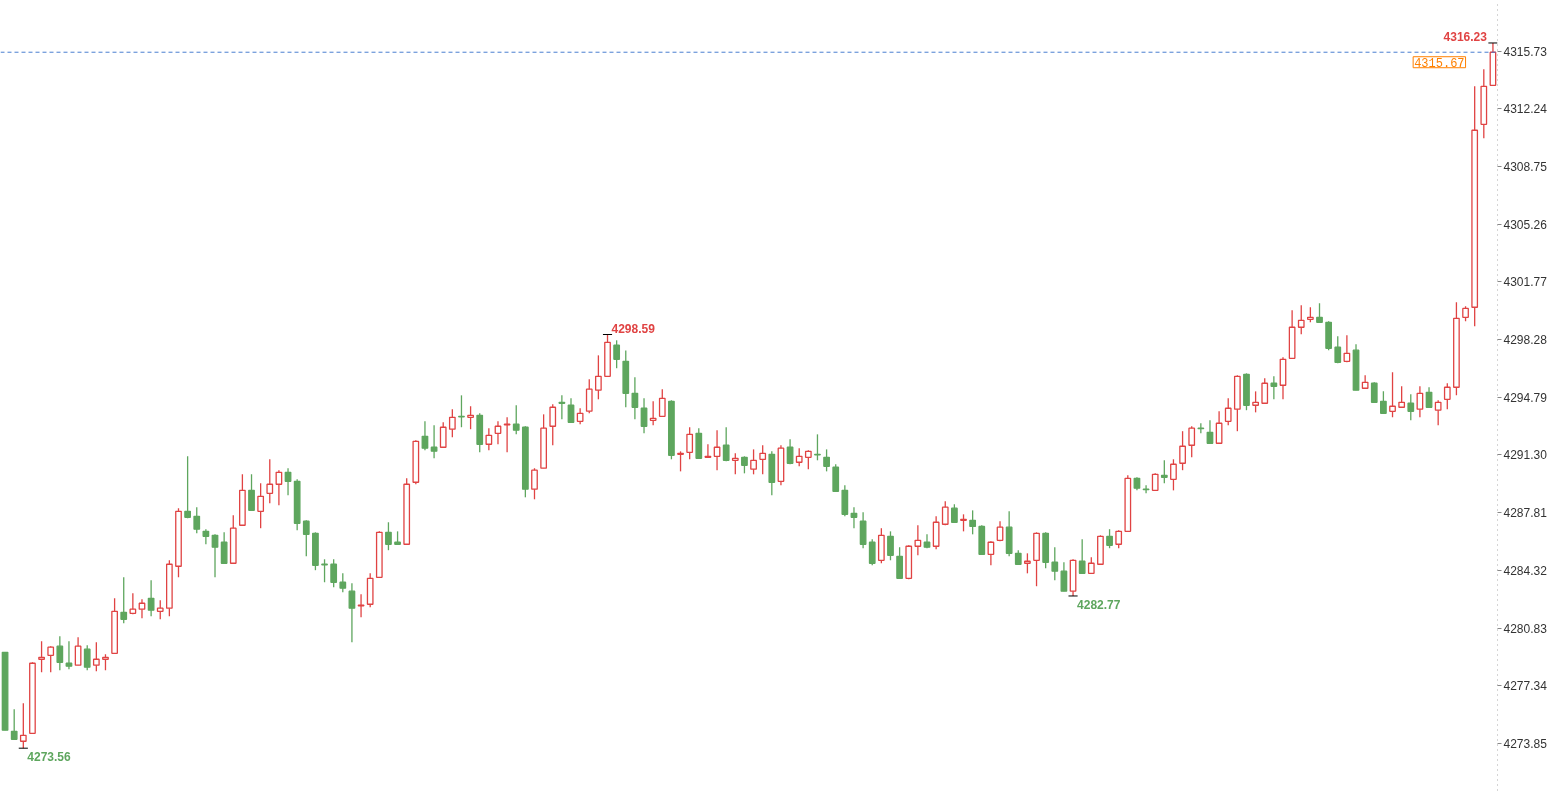  What do you see at coordinates (1465, 36) in the screenshot?
I see `annotation: 4316.23` at bounding box center [1465, 36].